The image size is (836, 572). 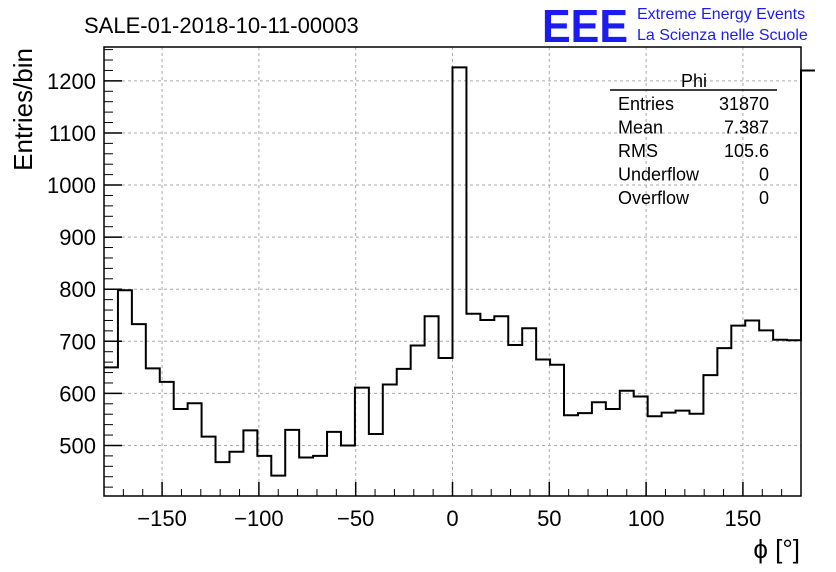 What do you see at coordinates (743, 518) in the screenshot?
I see `x-tick-label: 150` at bounding box center [743, 518].